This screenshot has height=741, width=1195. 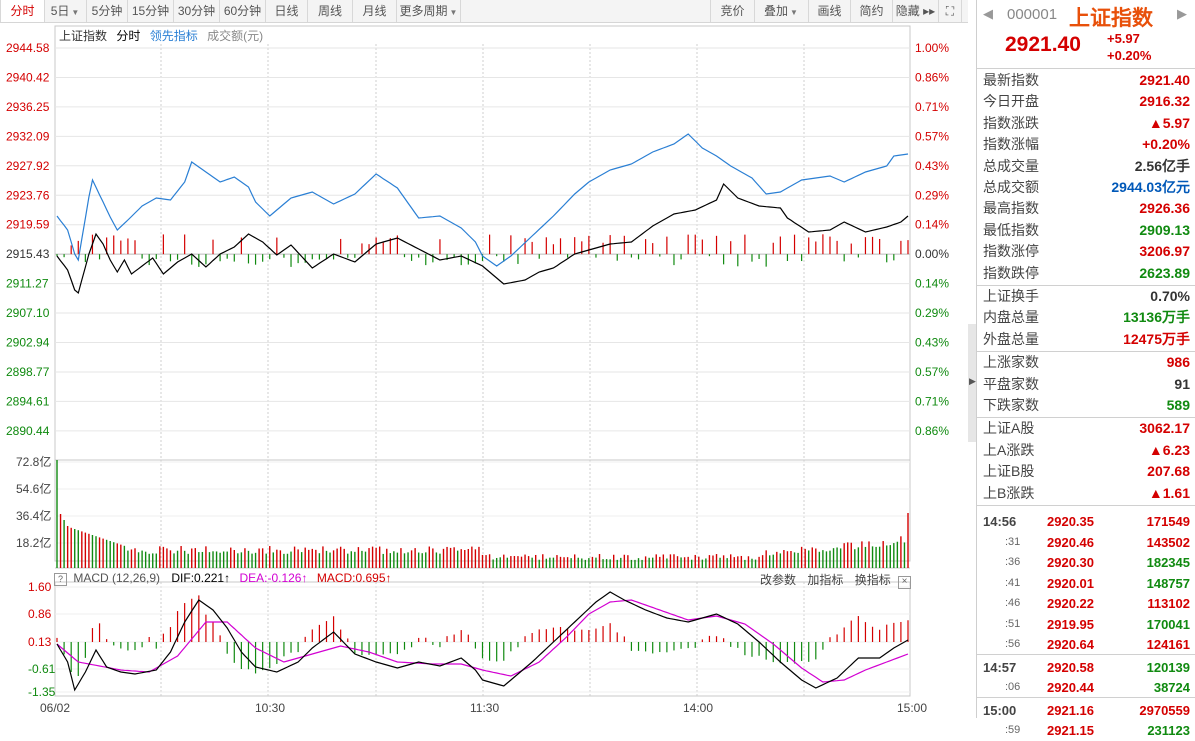 What do you see at coordinates (173, 36) in the screenshot?
I see `legend-lead-indicator: 领先指标` at bounding box center [173, 36].